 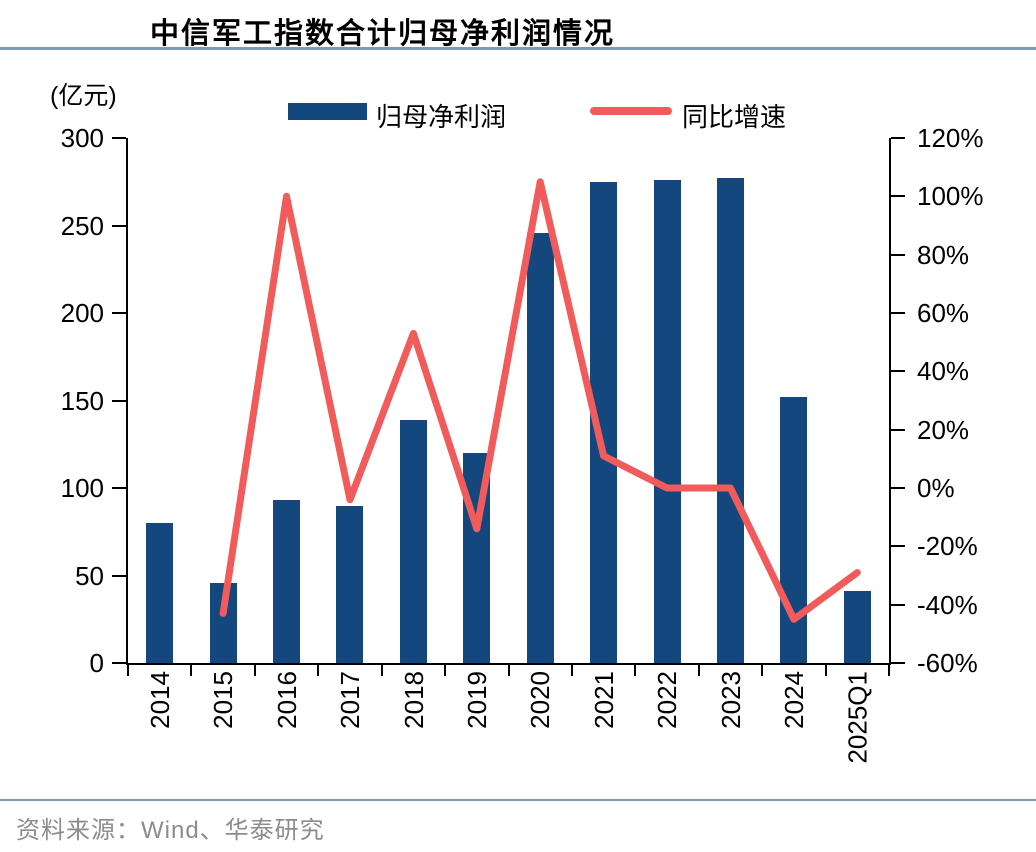 I want to click on right-axis-tick-label: -20%, so click(x=947, y=546).